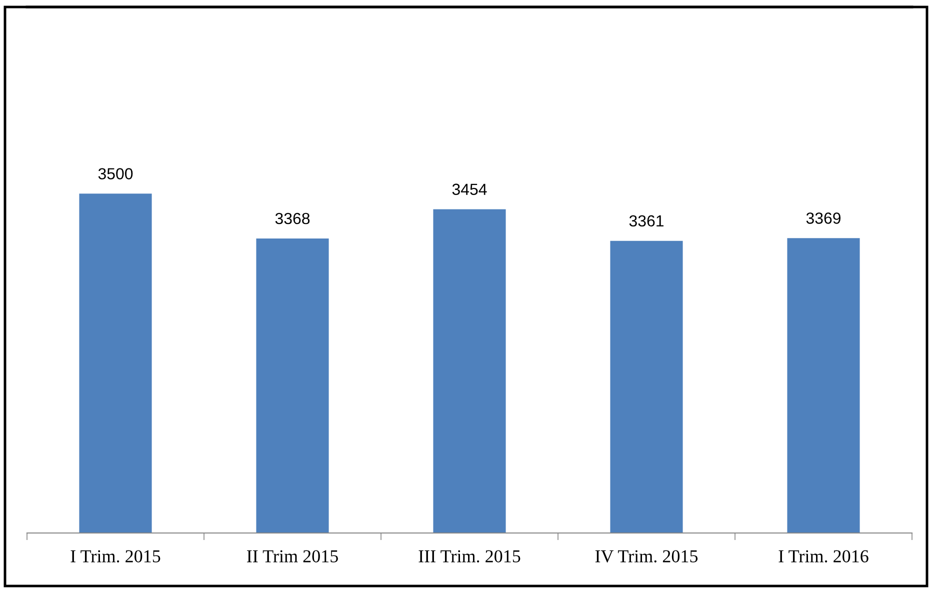 The image size is (933, 589). What do you see at coordinates (469, 189) in the screenshot?
I see `data-label: 3454` at bounding box center [469, 189].